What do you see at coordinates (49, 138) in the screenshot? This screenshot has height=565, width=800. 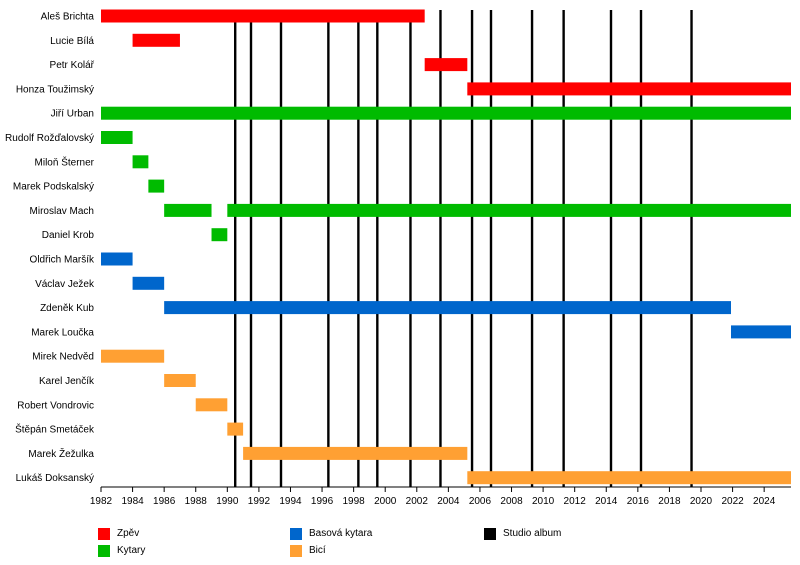 I see `member-name-label: Rudolf Rožďalovský` at bounding box center [49, 138].